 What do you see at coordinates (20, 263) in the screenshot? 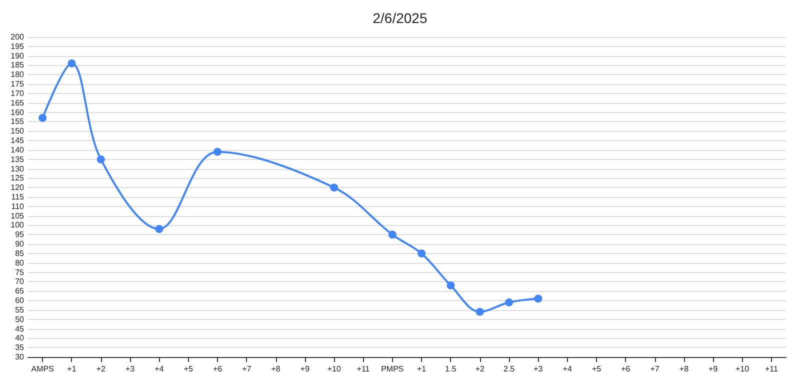
I see `y-tick-label: 80` at bounding box center [20, 263].